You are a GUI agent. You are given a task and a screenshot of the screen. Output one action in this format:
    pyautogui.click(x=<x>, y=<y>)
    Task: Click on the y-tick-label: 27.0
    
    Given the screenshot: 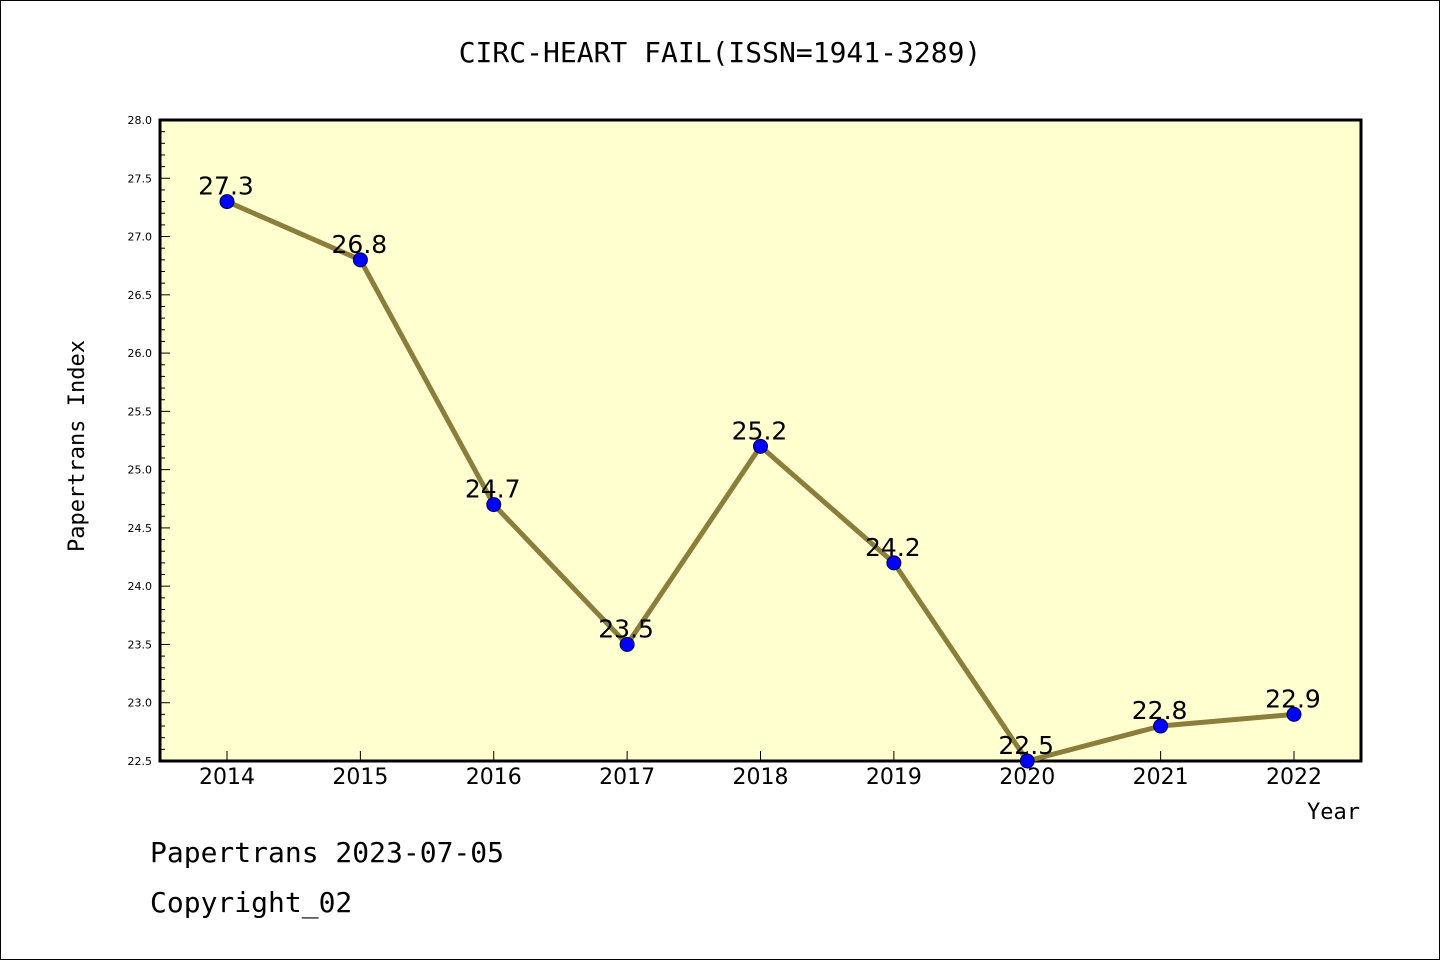 What is the action you would take?
    pyautogui.click(x=140, y=237)
    